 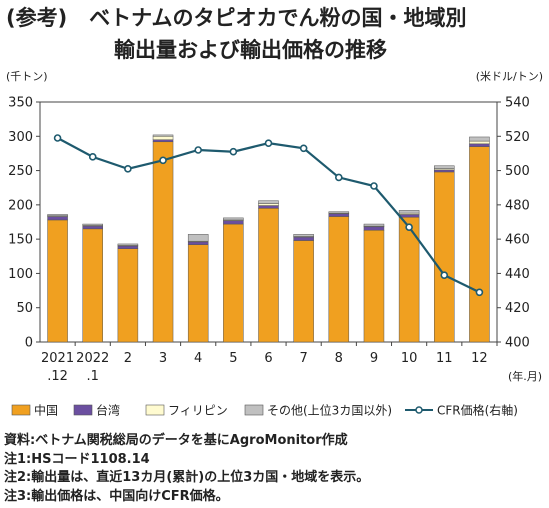 What do you see at coordinates (128, 358) in the screenshot?
I see `x-tick-label: 2` at bounding box center [128, 358].